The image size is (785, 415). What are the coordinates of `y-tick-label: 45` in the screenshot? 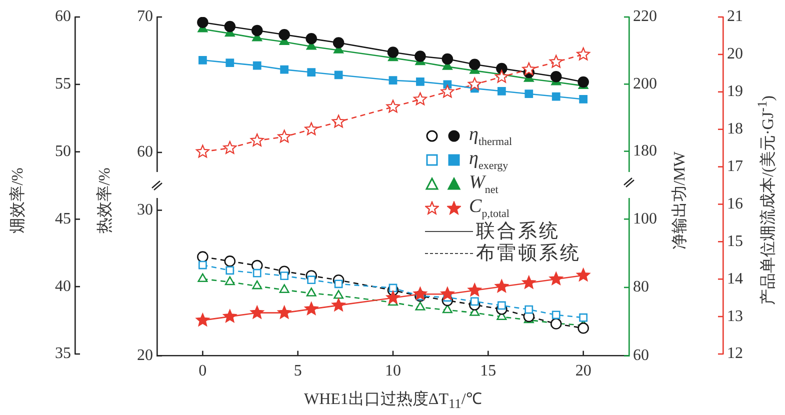 It's located at (63, 219).